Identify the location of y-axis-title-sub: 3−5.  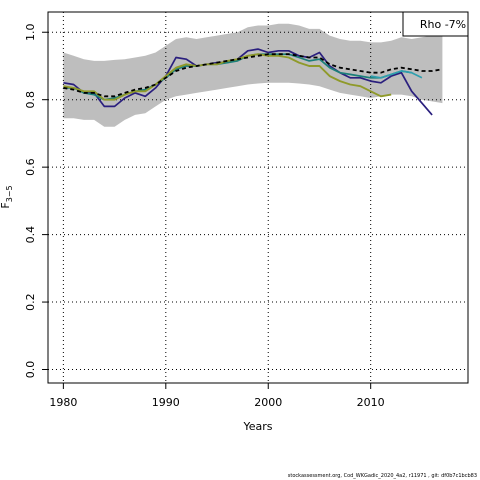
(9, 193).